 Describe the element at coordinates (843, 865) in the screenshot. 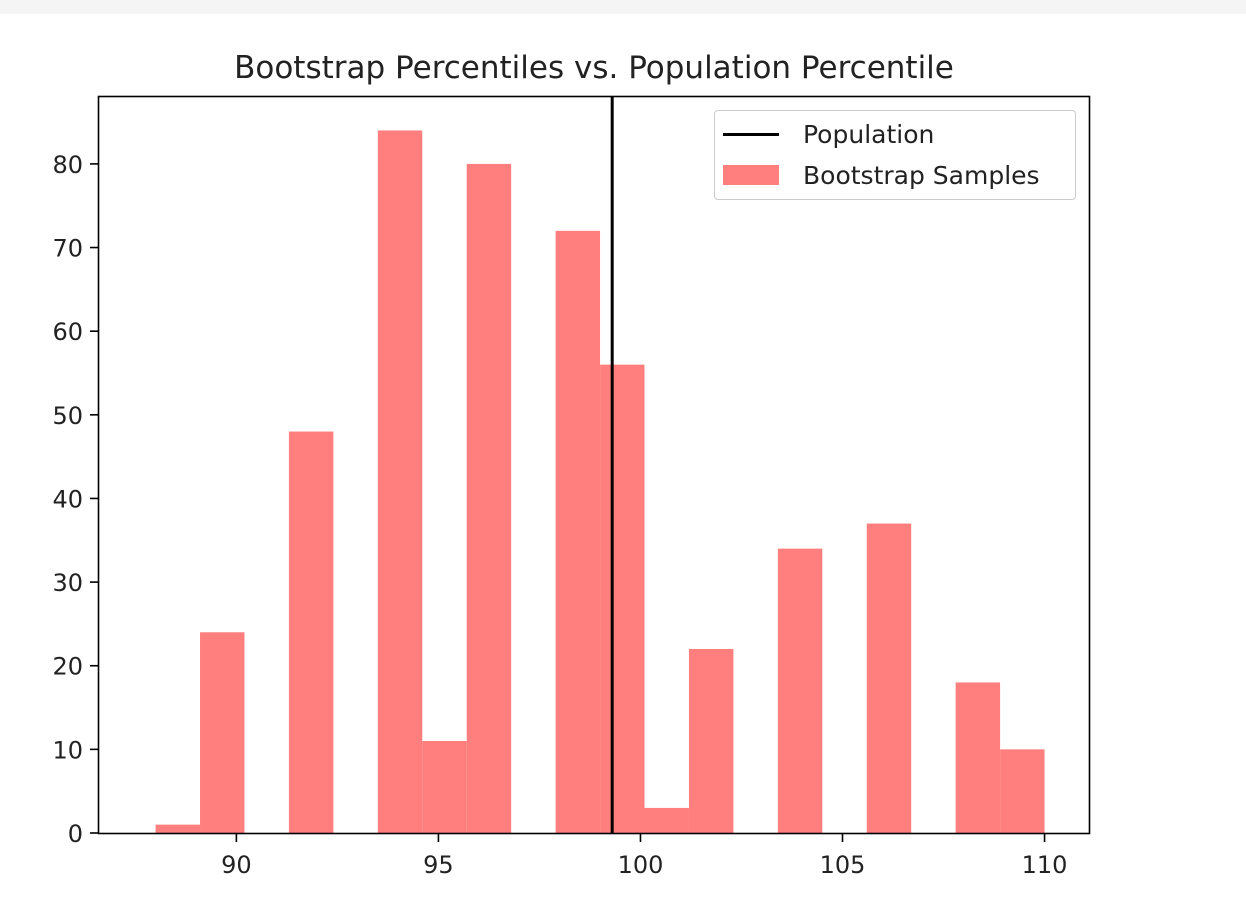

I see `x-tick-label: 105` at that location.